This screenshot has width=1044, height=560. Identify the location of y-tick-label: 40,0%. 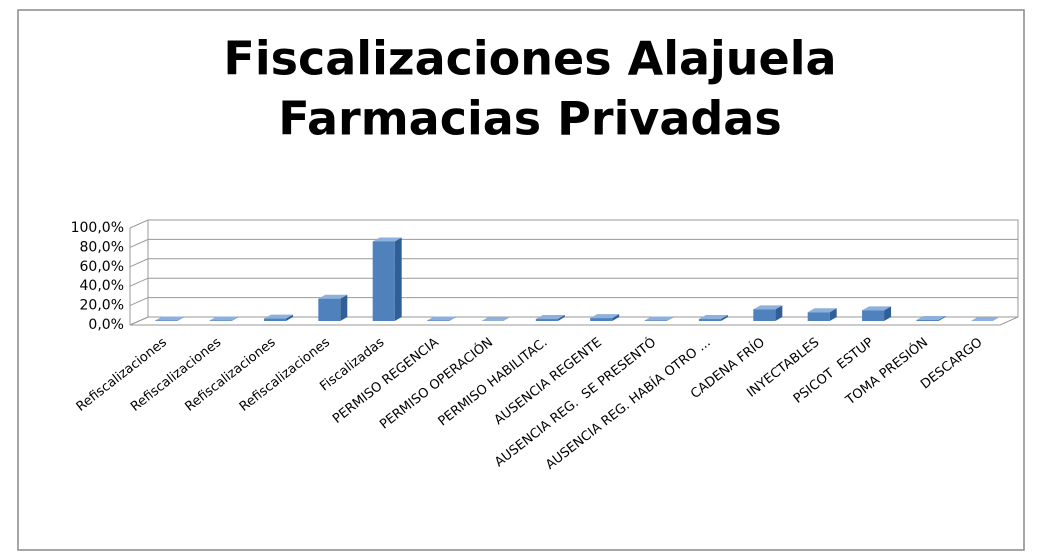
(102, 286).